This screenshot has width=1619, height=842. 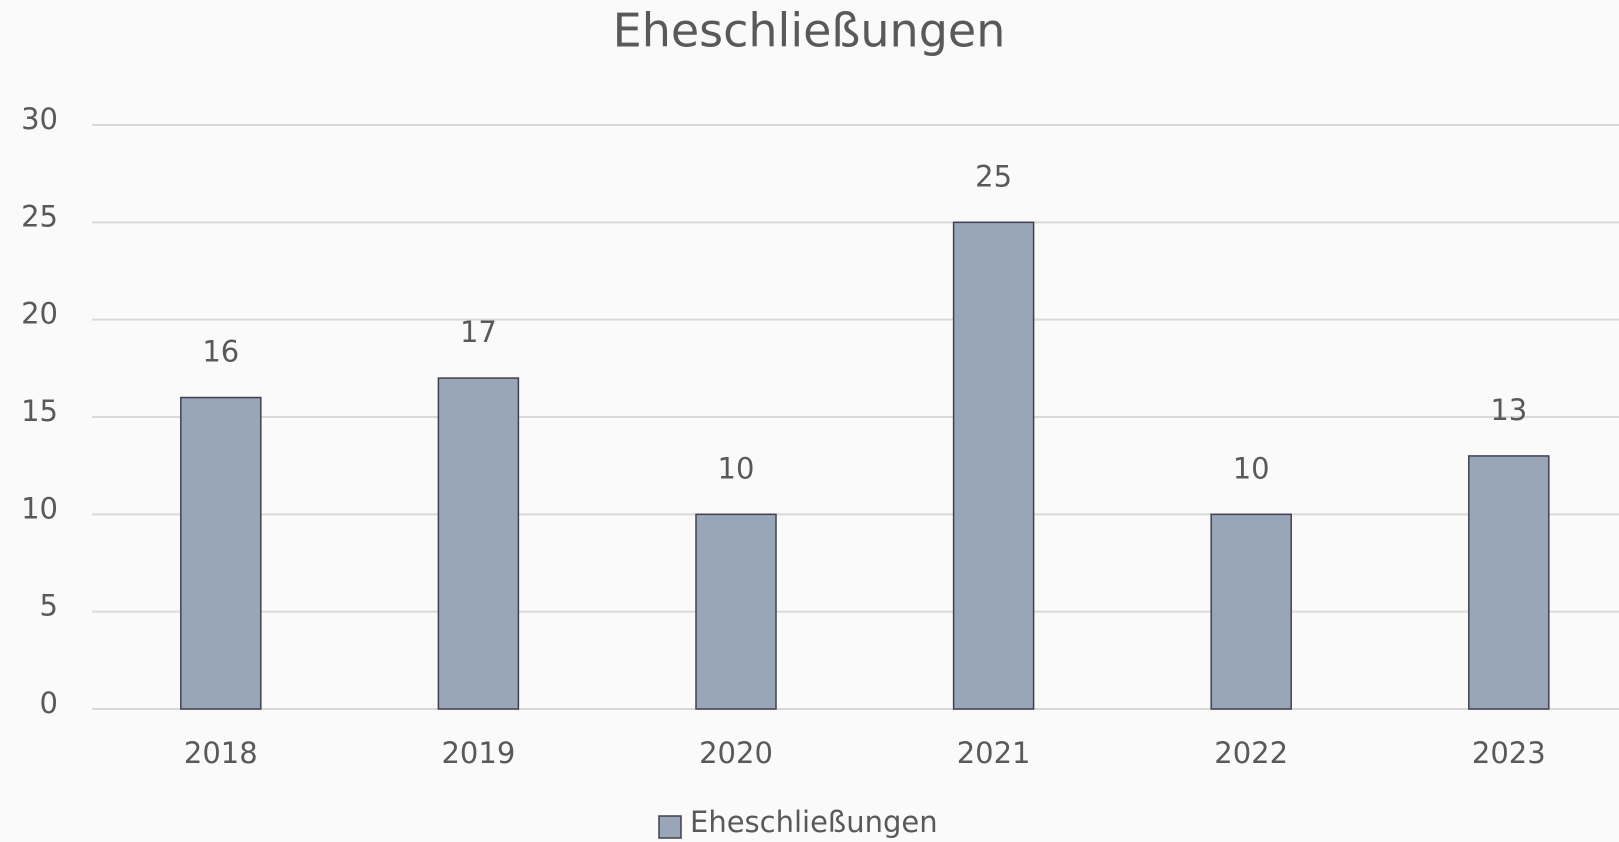 I want to click on data-label: 25, so click(x=993, y=176).